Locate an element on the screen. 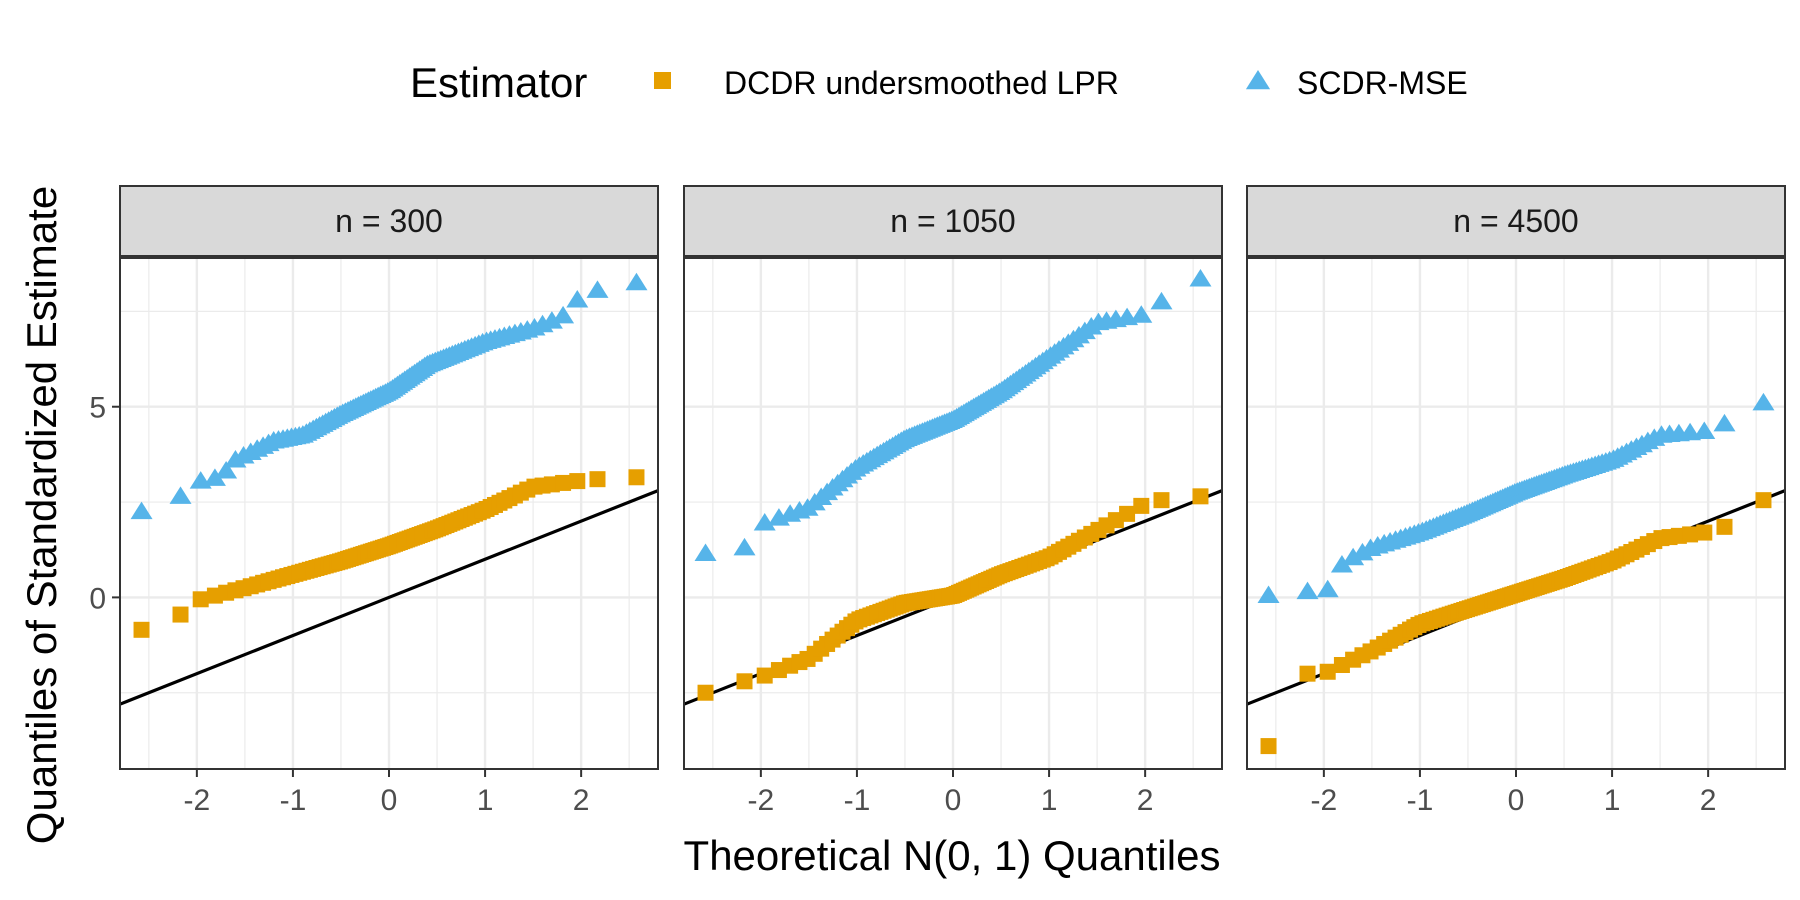 The image size is (1800, 900). facet-strip-label: n = 4500 is located at coordinates (1515, 221).